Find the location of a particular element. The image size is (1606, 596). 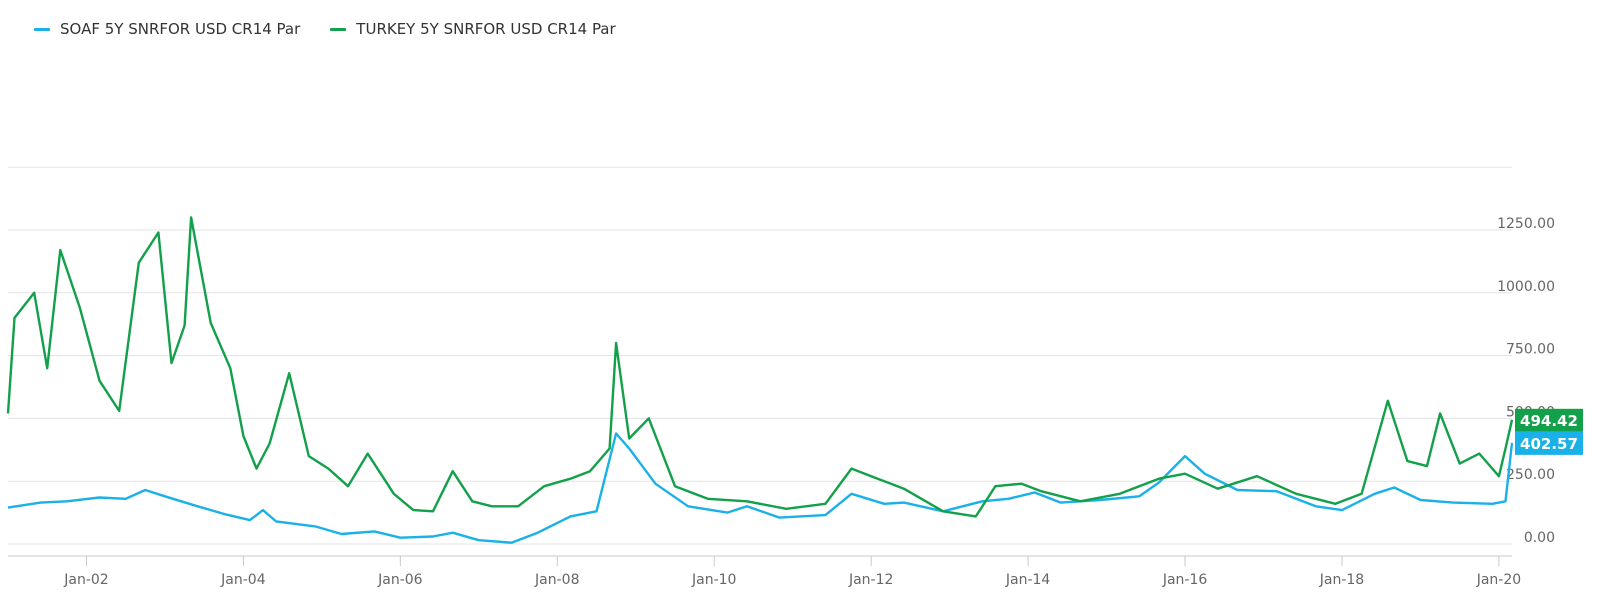

x-tick-label: Jan-04 is located at coordinates (243, 580).